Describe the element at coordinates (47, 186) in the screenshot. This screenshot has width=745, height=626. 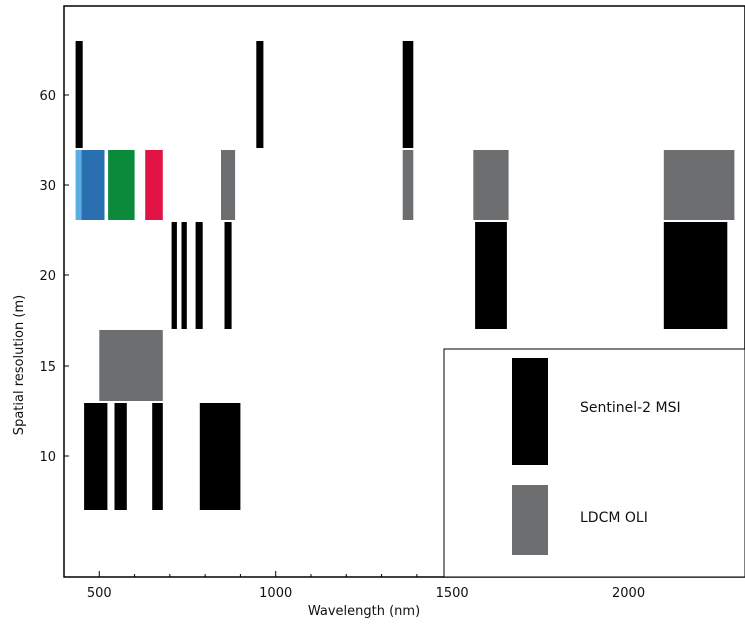
I see `y-tick-label-3: 30` at that location.